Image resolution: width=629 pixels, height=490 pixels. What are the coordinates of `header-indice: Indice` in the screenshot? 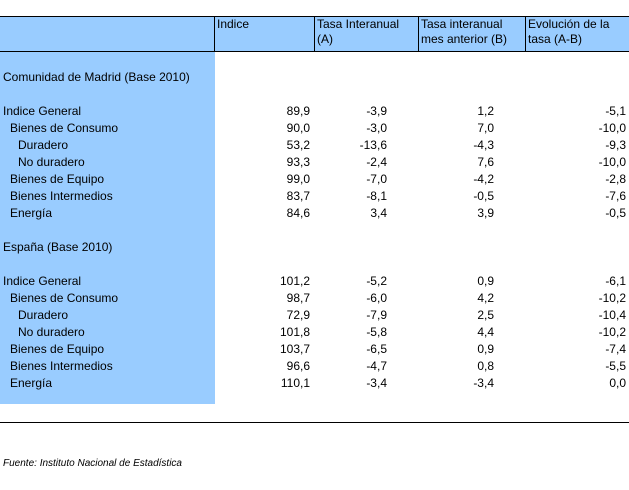 It's located at (264, 34).